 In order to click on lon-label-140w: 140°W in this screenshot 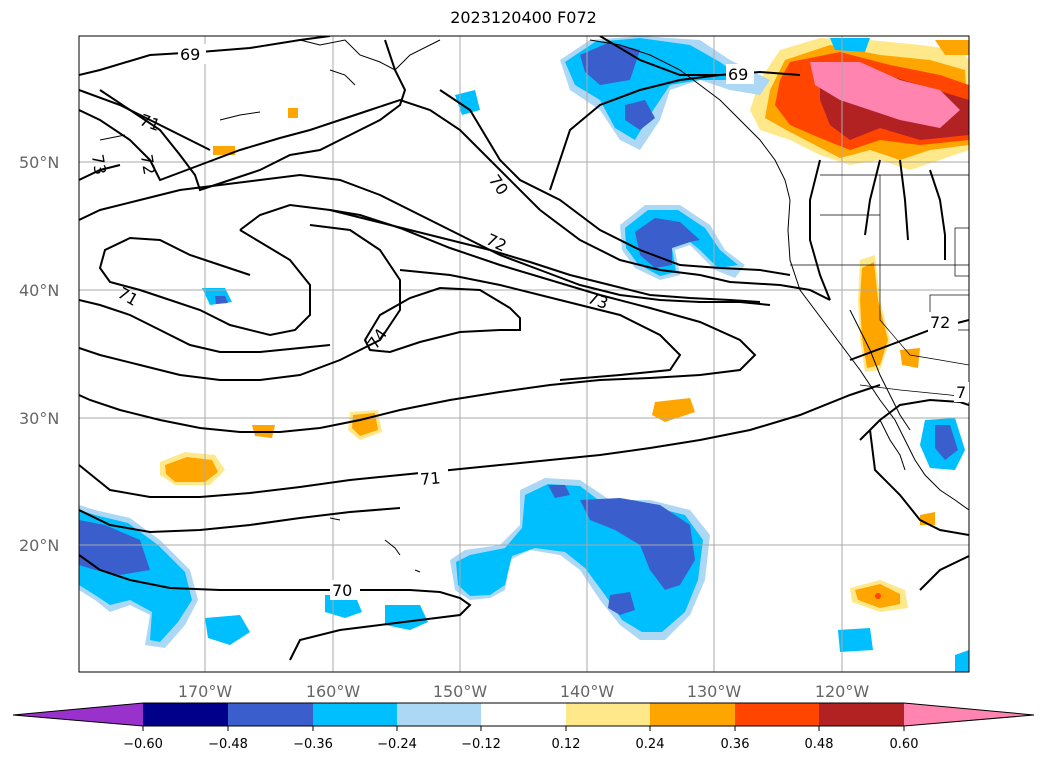, I will do `click(587, 691)`.